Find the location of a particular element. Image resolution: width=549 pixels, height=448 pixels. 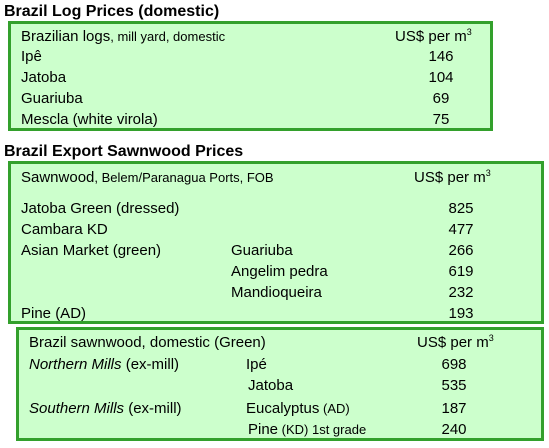

export-row-price: 619 is located at coordinates (461, 271).